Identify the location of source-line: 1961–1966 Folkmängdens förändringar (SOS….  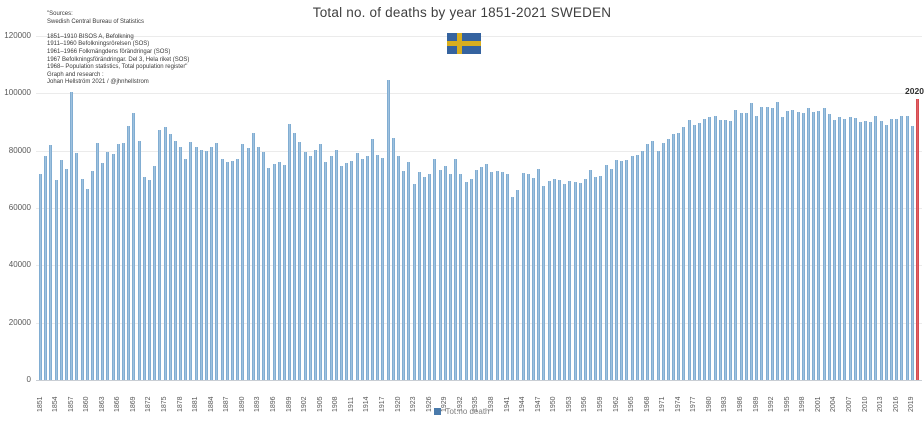
(109, 51).